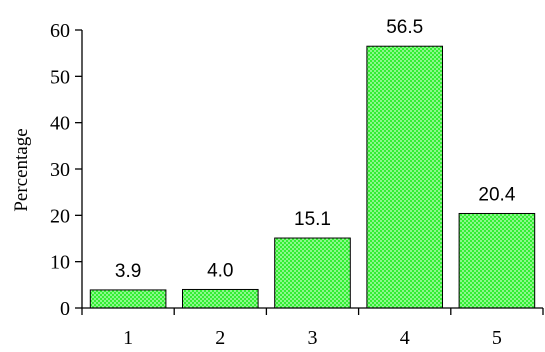 The width and height of the screenshot is (545, 352). I want to click on data-label-1: 3.9, so click(128, 271).